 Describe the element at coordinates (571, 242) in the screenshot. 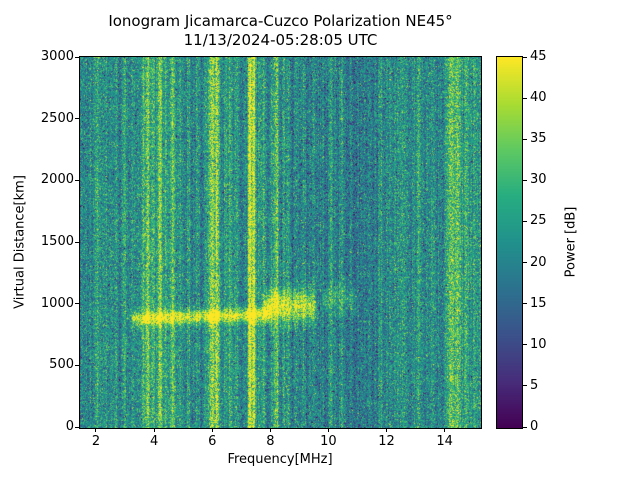

I see `colorbar-label: Power [dB]` at that location.